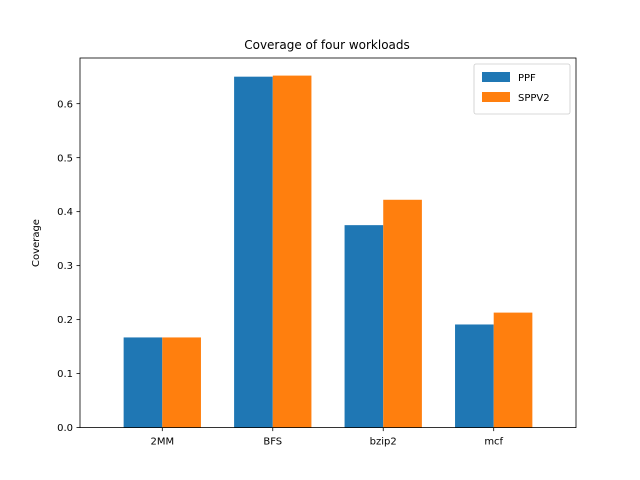 The image size is (640, 480). I want to click on legend-swatch-sppv2, so click(496, 97).